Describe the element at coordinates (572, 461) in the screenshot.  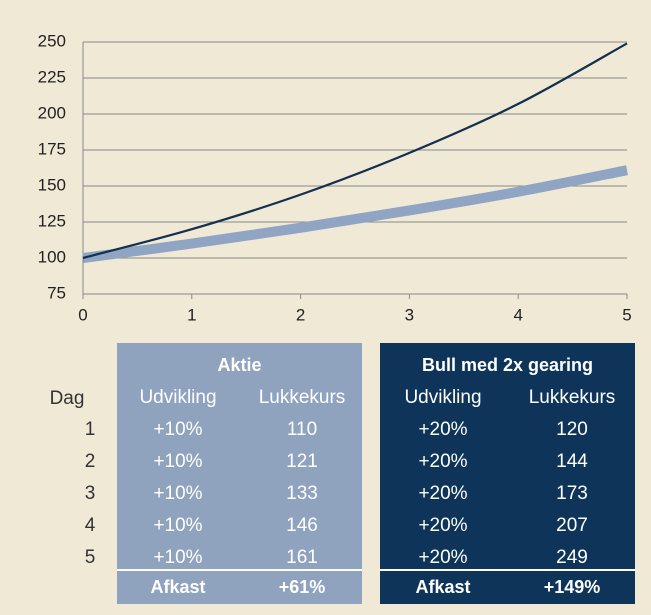
I see `lukkekurs: 144` at that location.